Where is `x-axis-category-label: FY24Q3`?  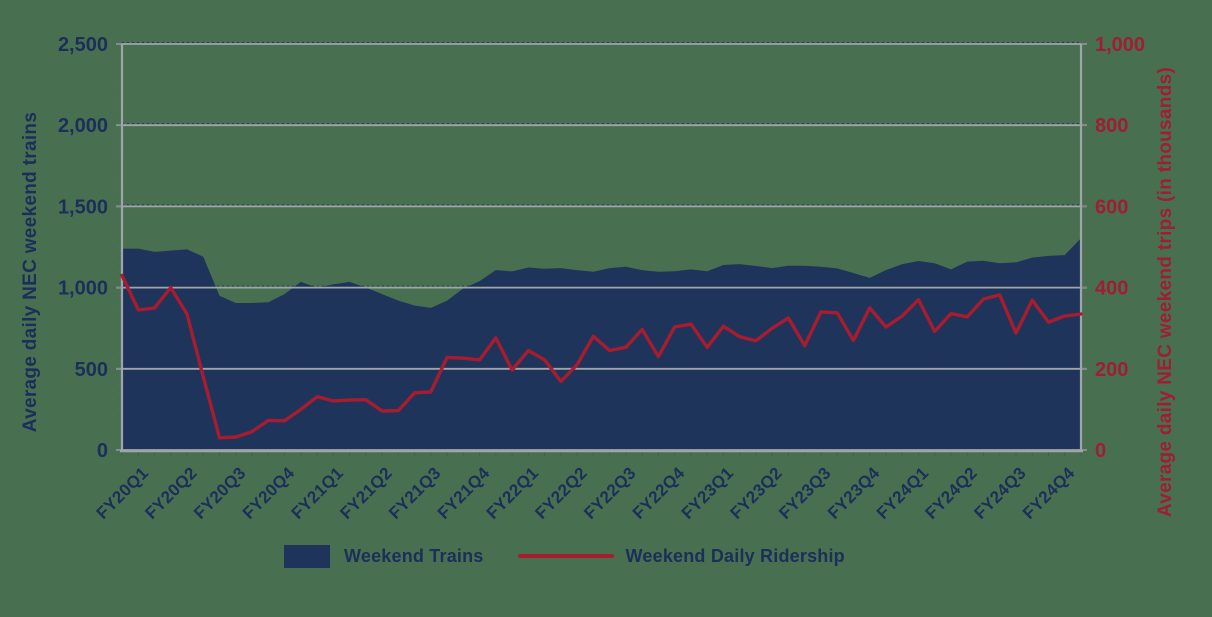
x-axis-category-label: FY24Q3 is located at coordinates (999, 492).